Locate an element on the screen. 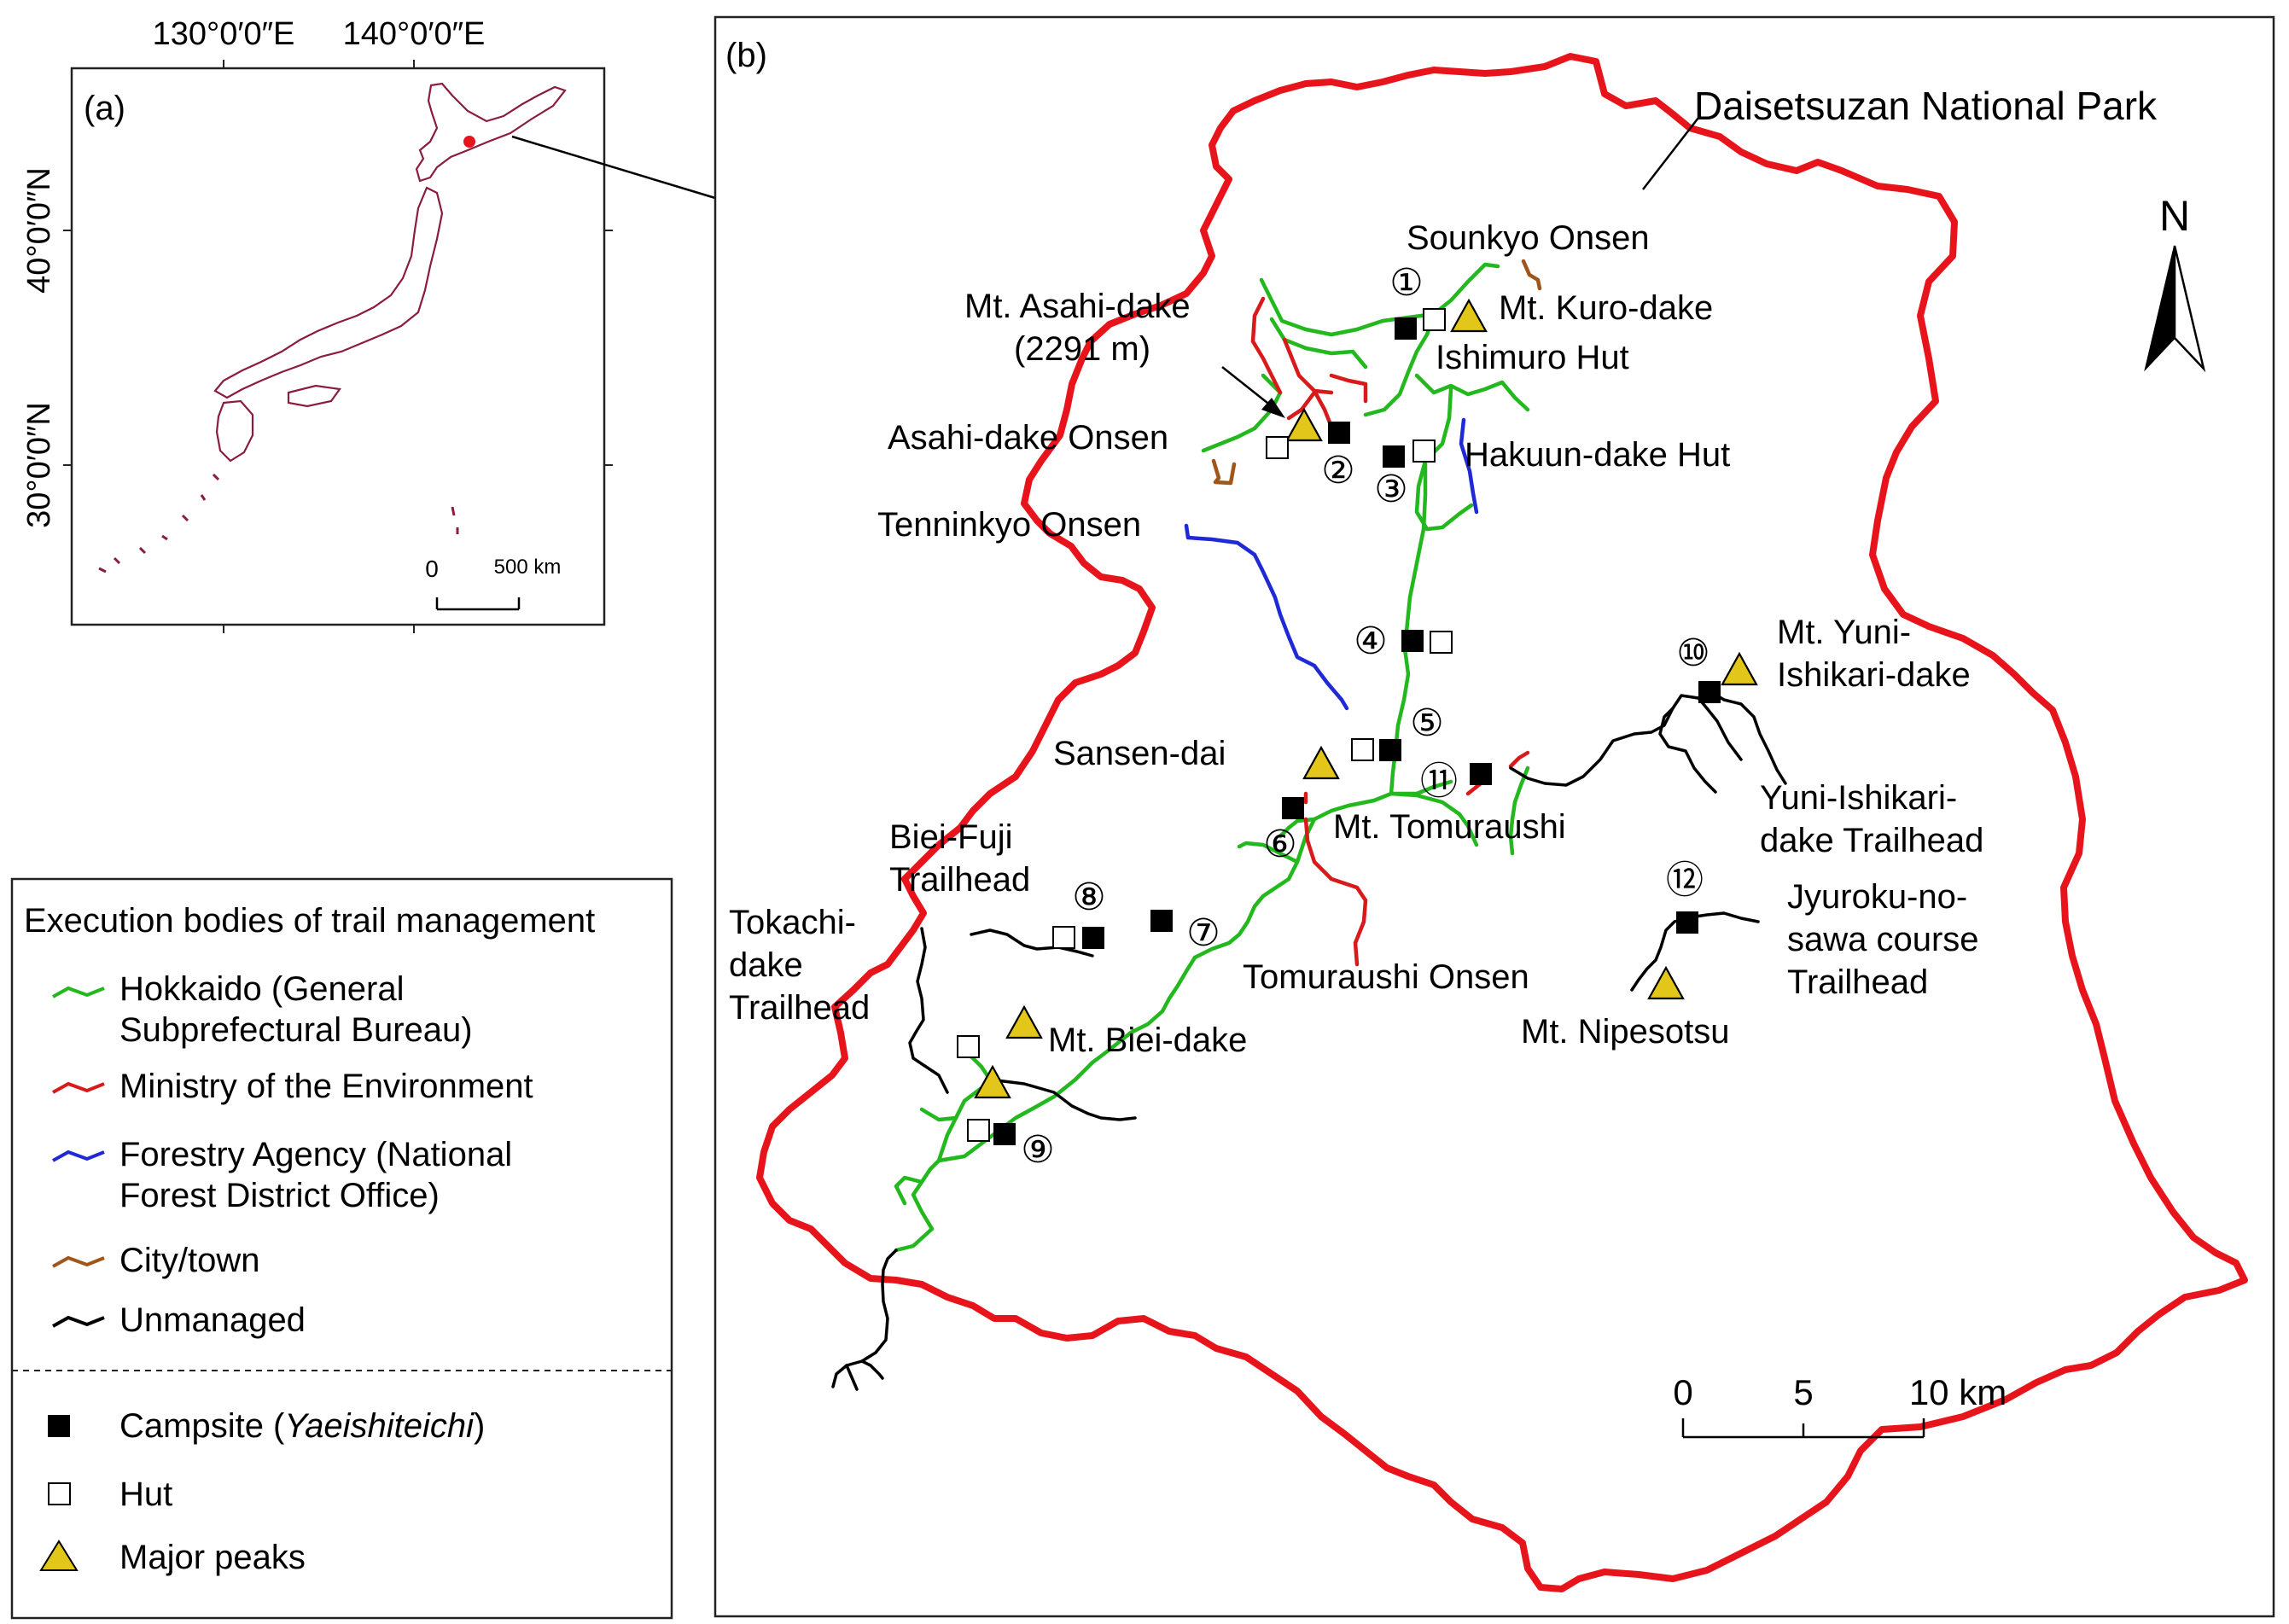  legend-frame is located at coordinates (341, 1249).